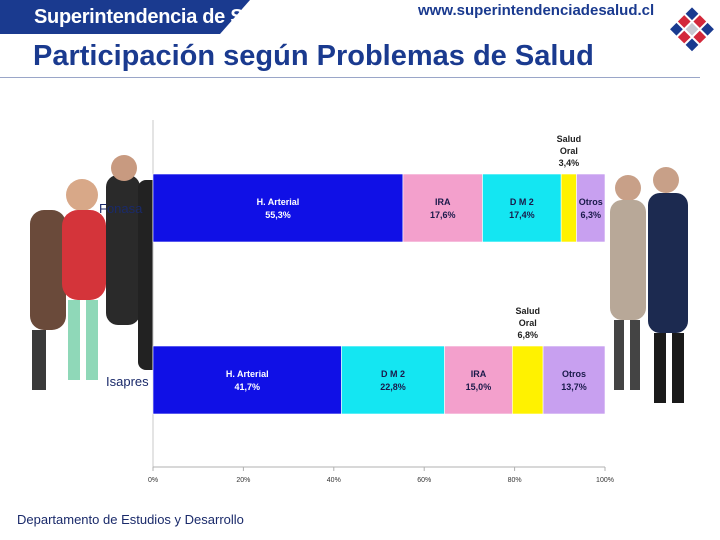 The image size is (720, 540). I want to click on footer-text: Departamento de Estudios y Desarrollo, so click(130, 519).